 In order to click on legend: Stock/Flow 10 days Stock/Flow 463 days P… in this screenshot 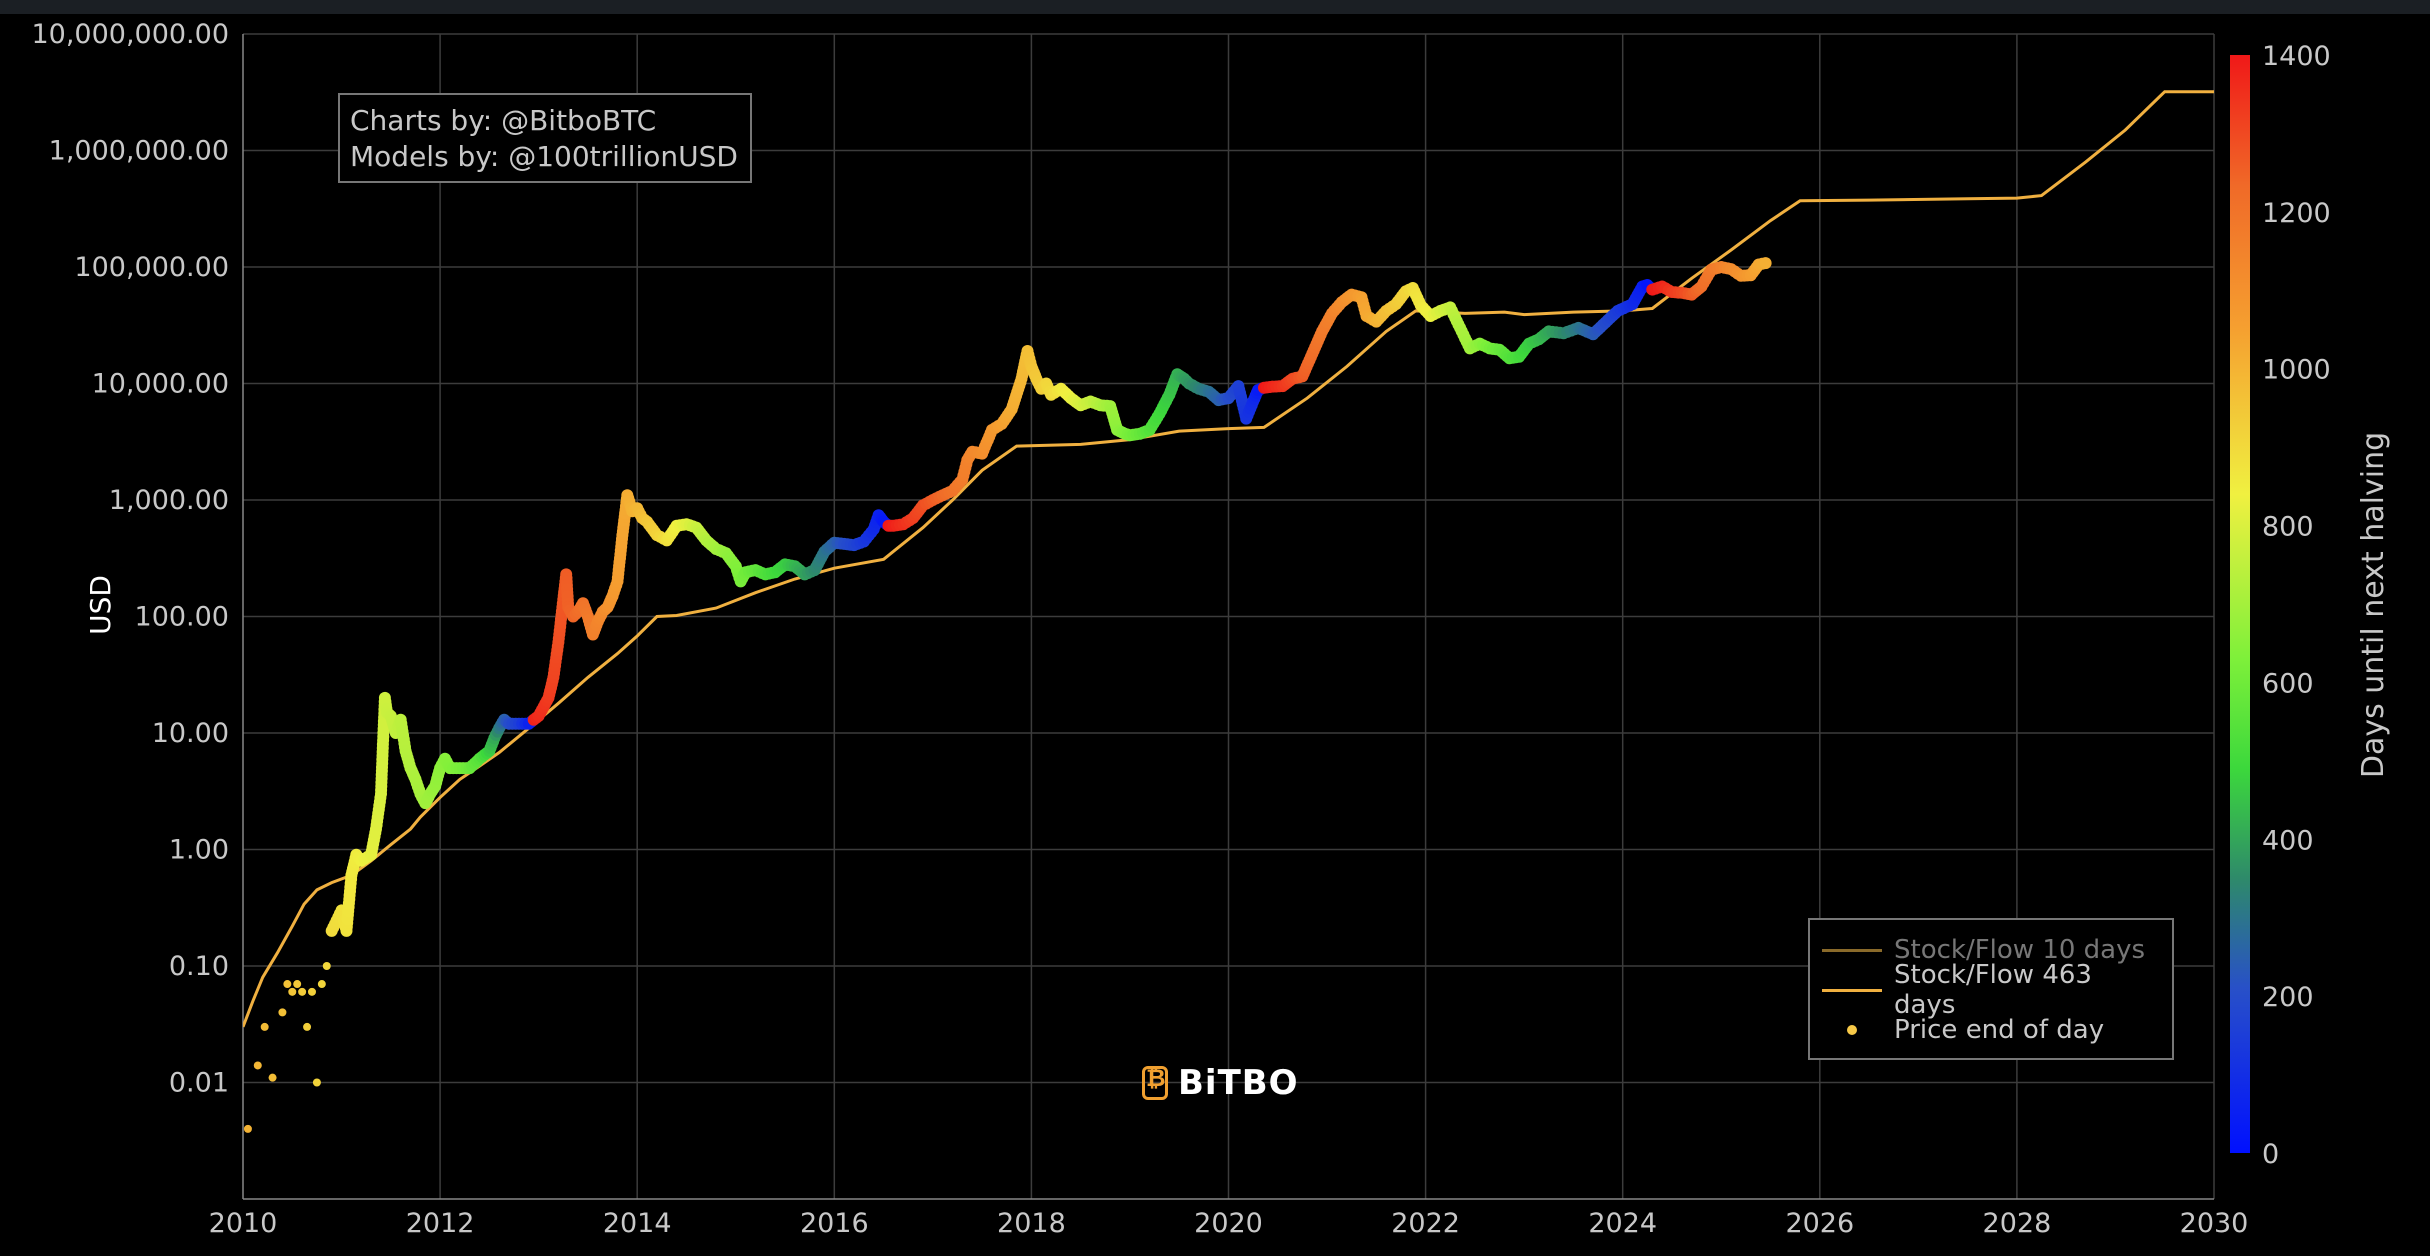, I will do `click(1991, 989)`.